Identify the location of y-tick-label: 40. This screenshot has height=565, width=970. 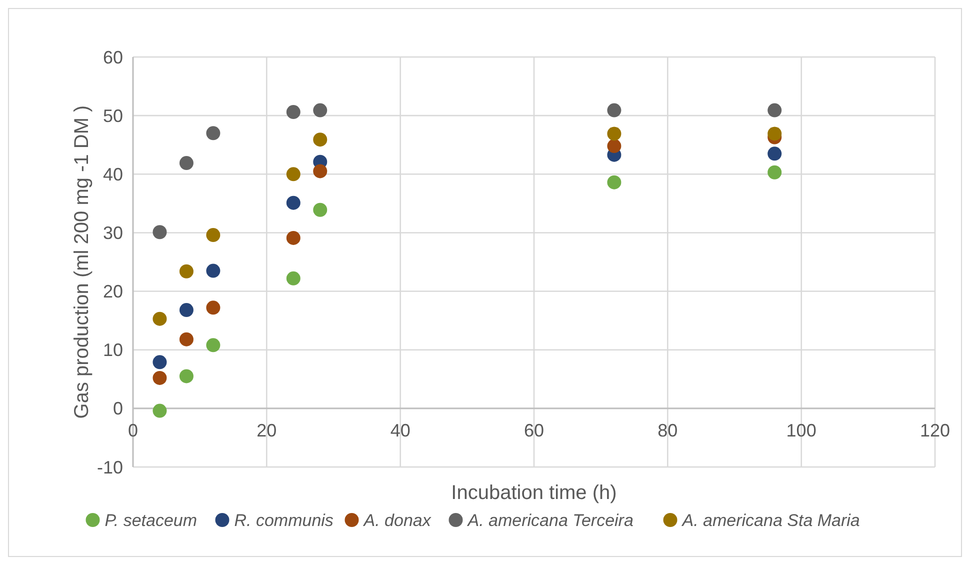
(112, 174).